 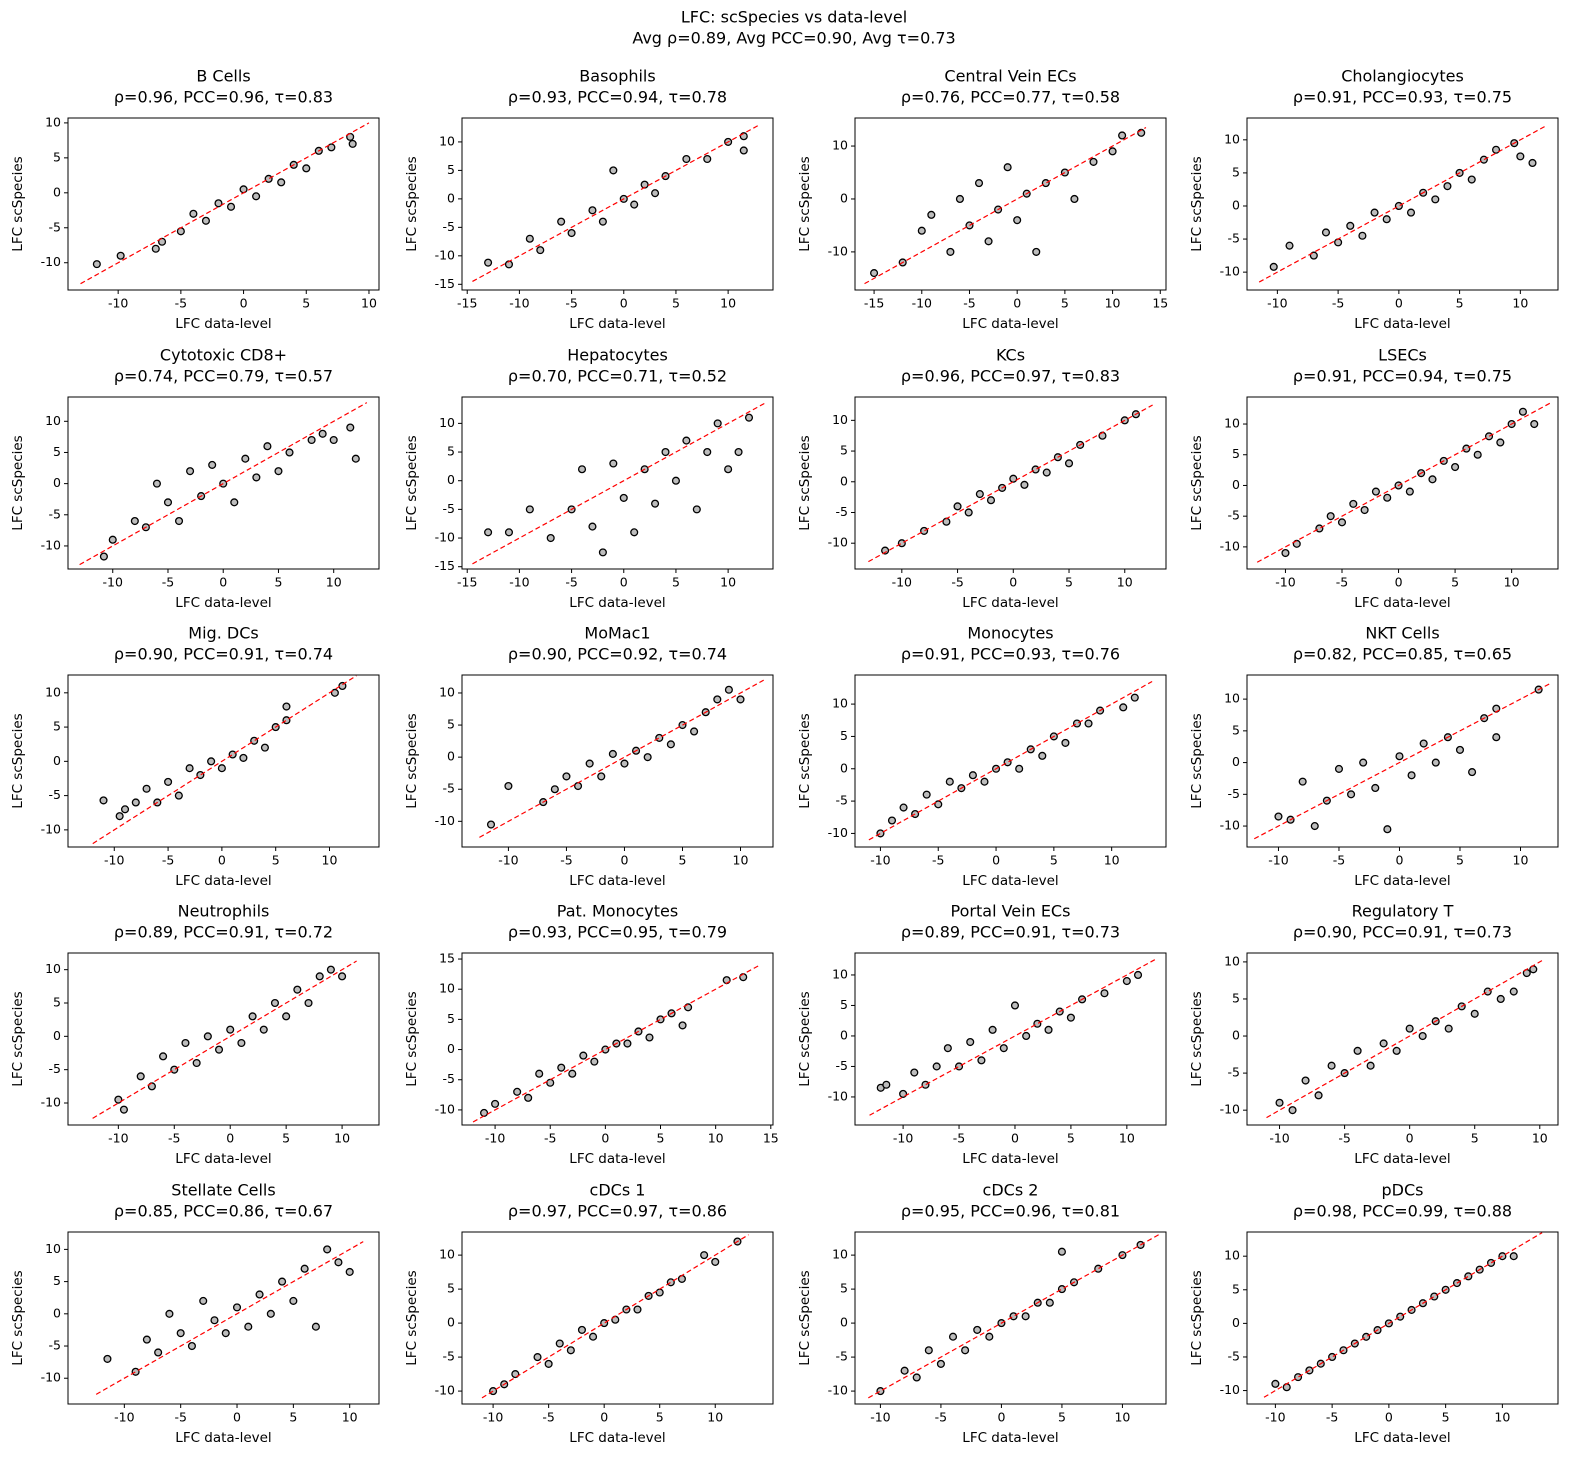 What do you see at coordinates (617, 633) in the screenshot?
I see `subplot-title: MoMac1` at bounding box center [617, 633].